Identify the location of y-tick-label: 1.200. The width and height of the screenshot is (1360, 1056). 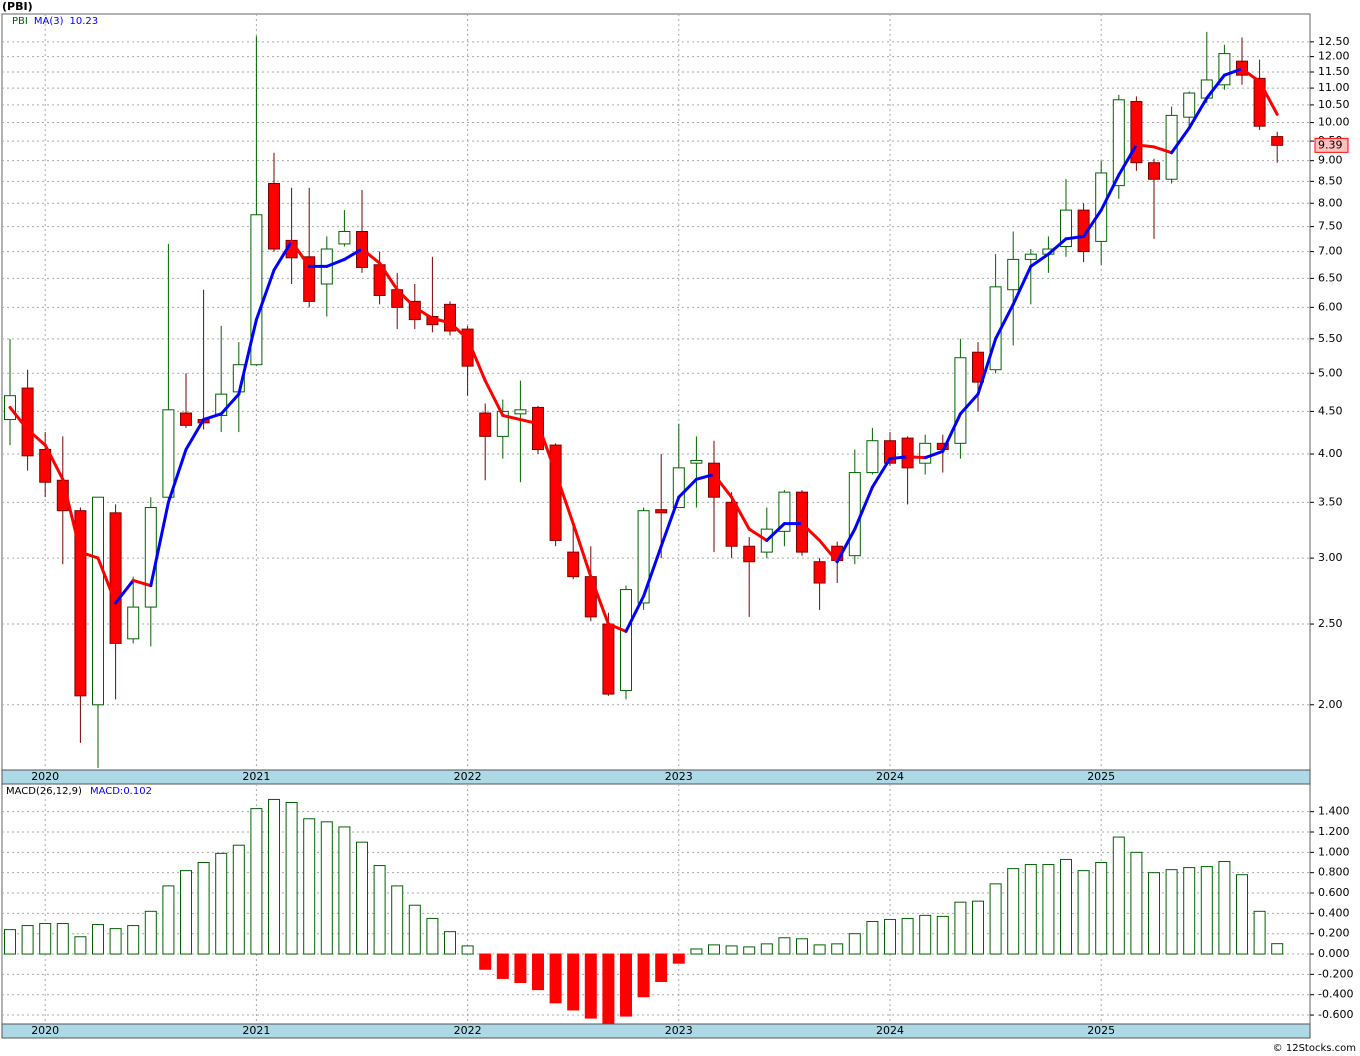
(1334, 831).